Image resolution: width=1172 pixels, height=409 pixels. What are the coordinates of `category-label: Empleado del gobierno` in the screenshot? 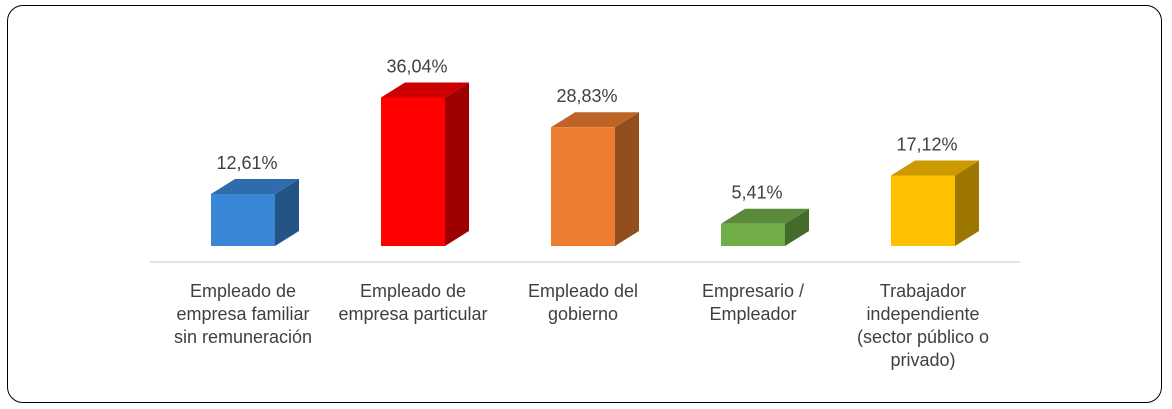 It's located at (583, 302).